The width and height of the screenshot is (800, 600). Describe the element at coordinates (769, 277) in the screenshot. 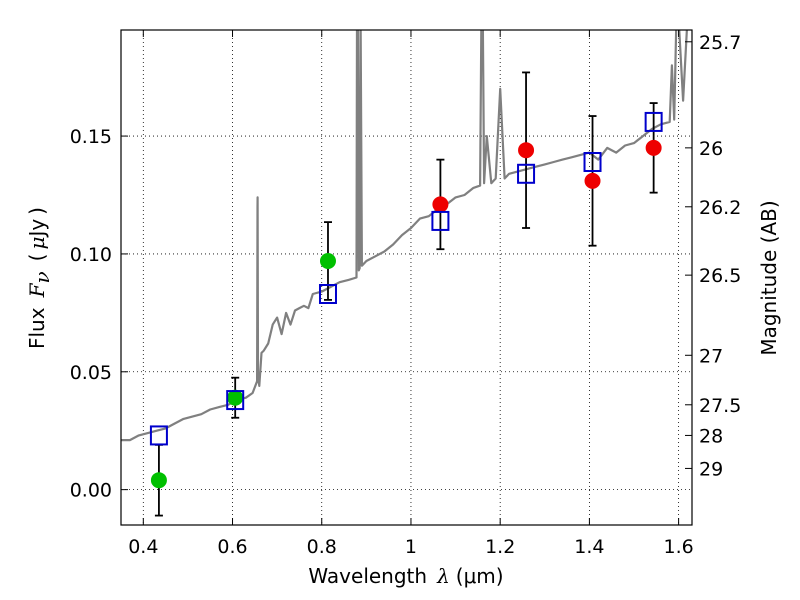

I see `y-axis-right-label: Magnitude (AB)` at that location.